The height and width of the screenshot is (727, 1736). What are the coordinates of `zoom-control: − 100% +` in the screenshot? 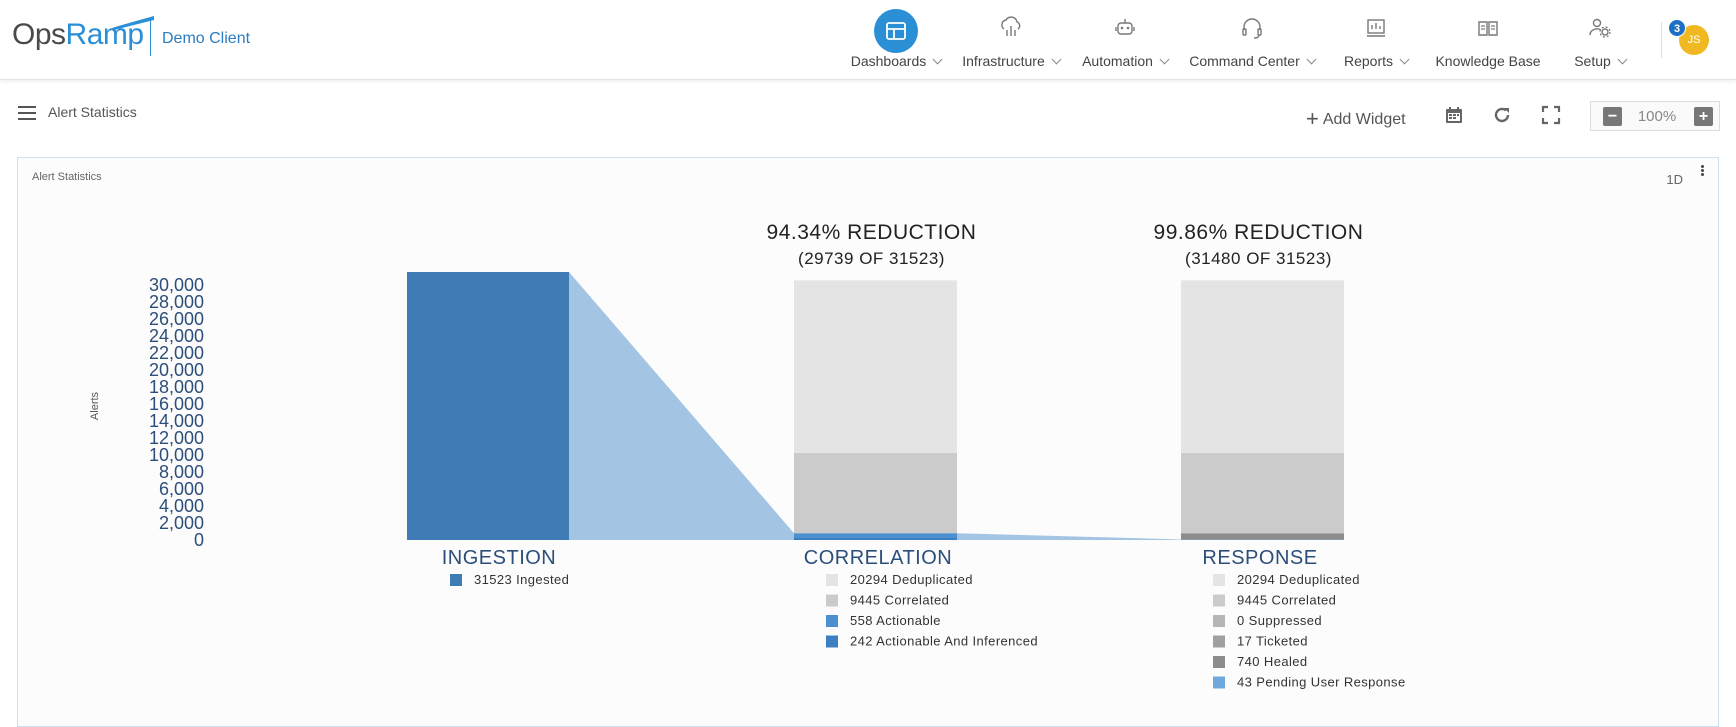 It's located at (1655, 116).